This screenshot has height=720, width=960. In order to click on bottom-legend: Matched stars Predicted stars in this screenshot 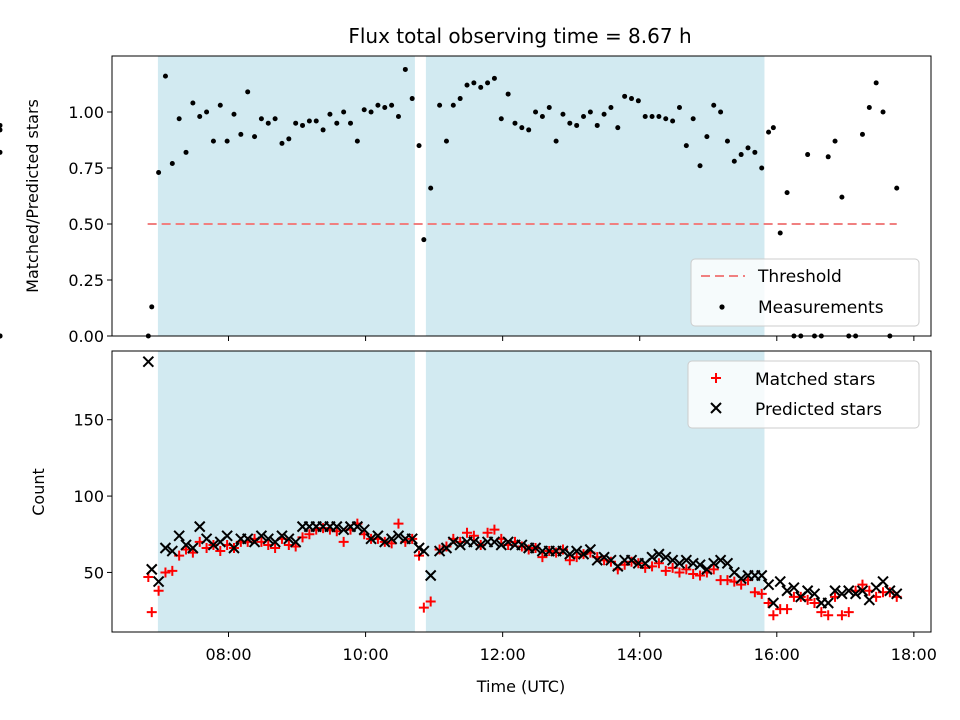, I will do `click(803, 394)`.